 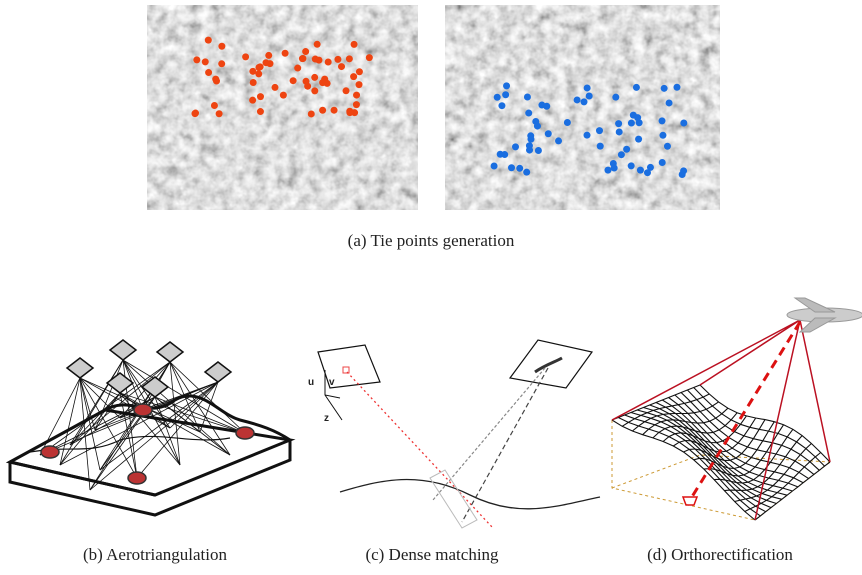 What do you see at coordinates (311, 382) in the screenshot?
I see `axis-label-u: u` at bounding box center [311, 382].